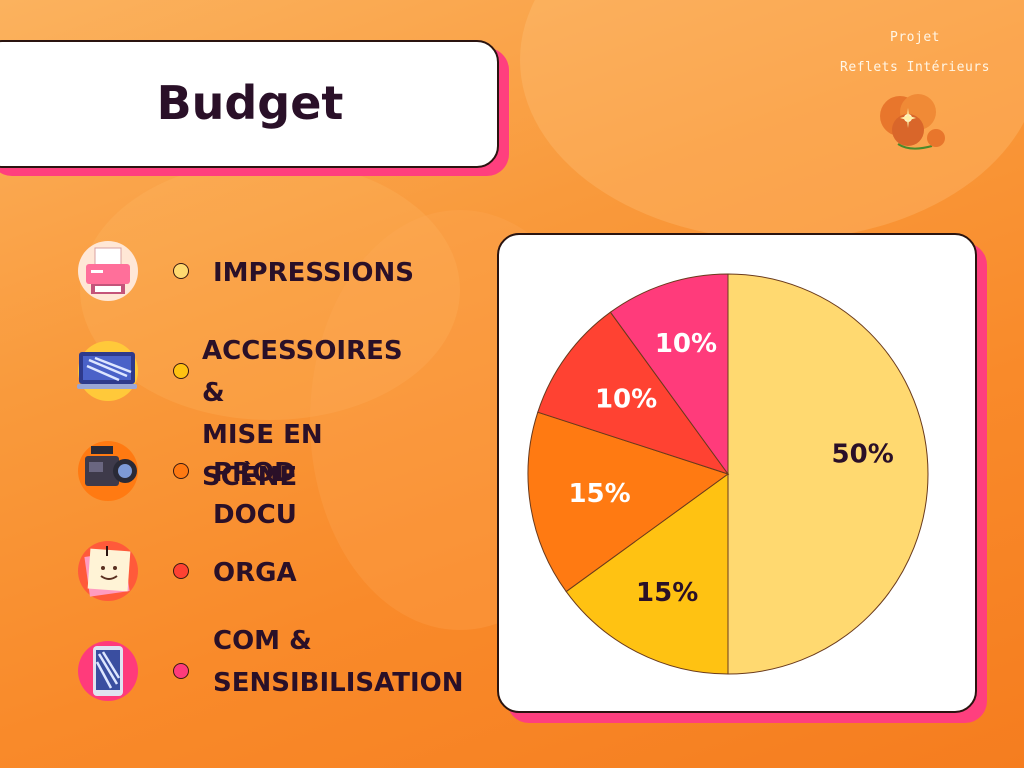 The image size is (1024, 768). I want to click on legend-label: ACCESSOIRES & MISE EN SCÈNE, so click(302, 414).